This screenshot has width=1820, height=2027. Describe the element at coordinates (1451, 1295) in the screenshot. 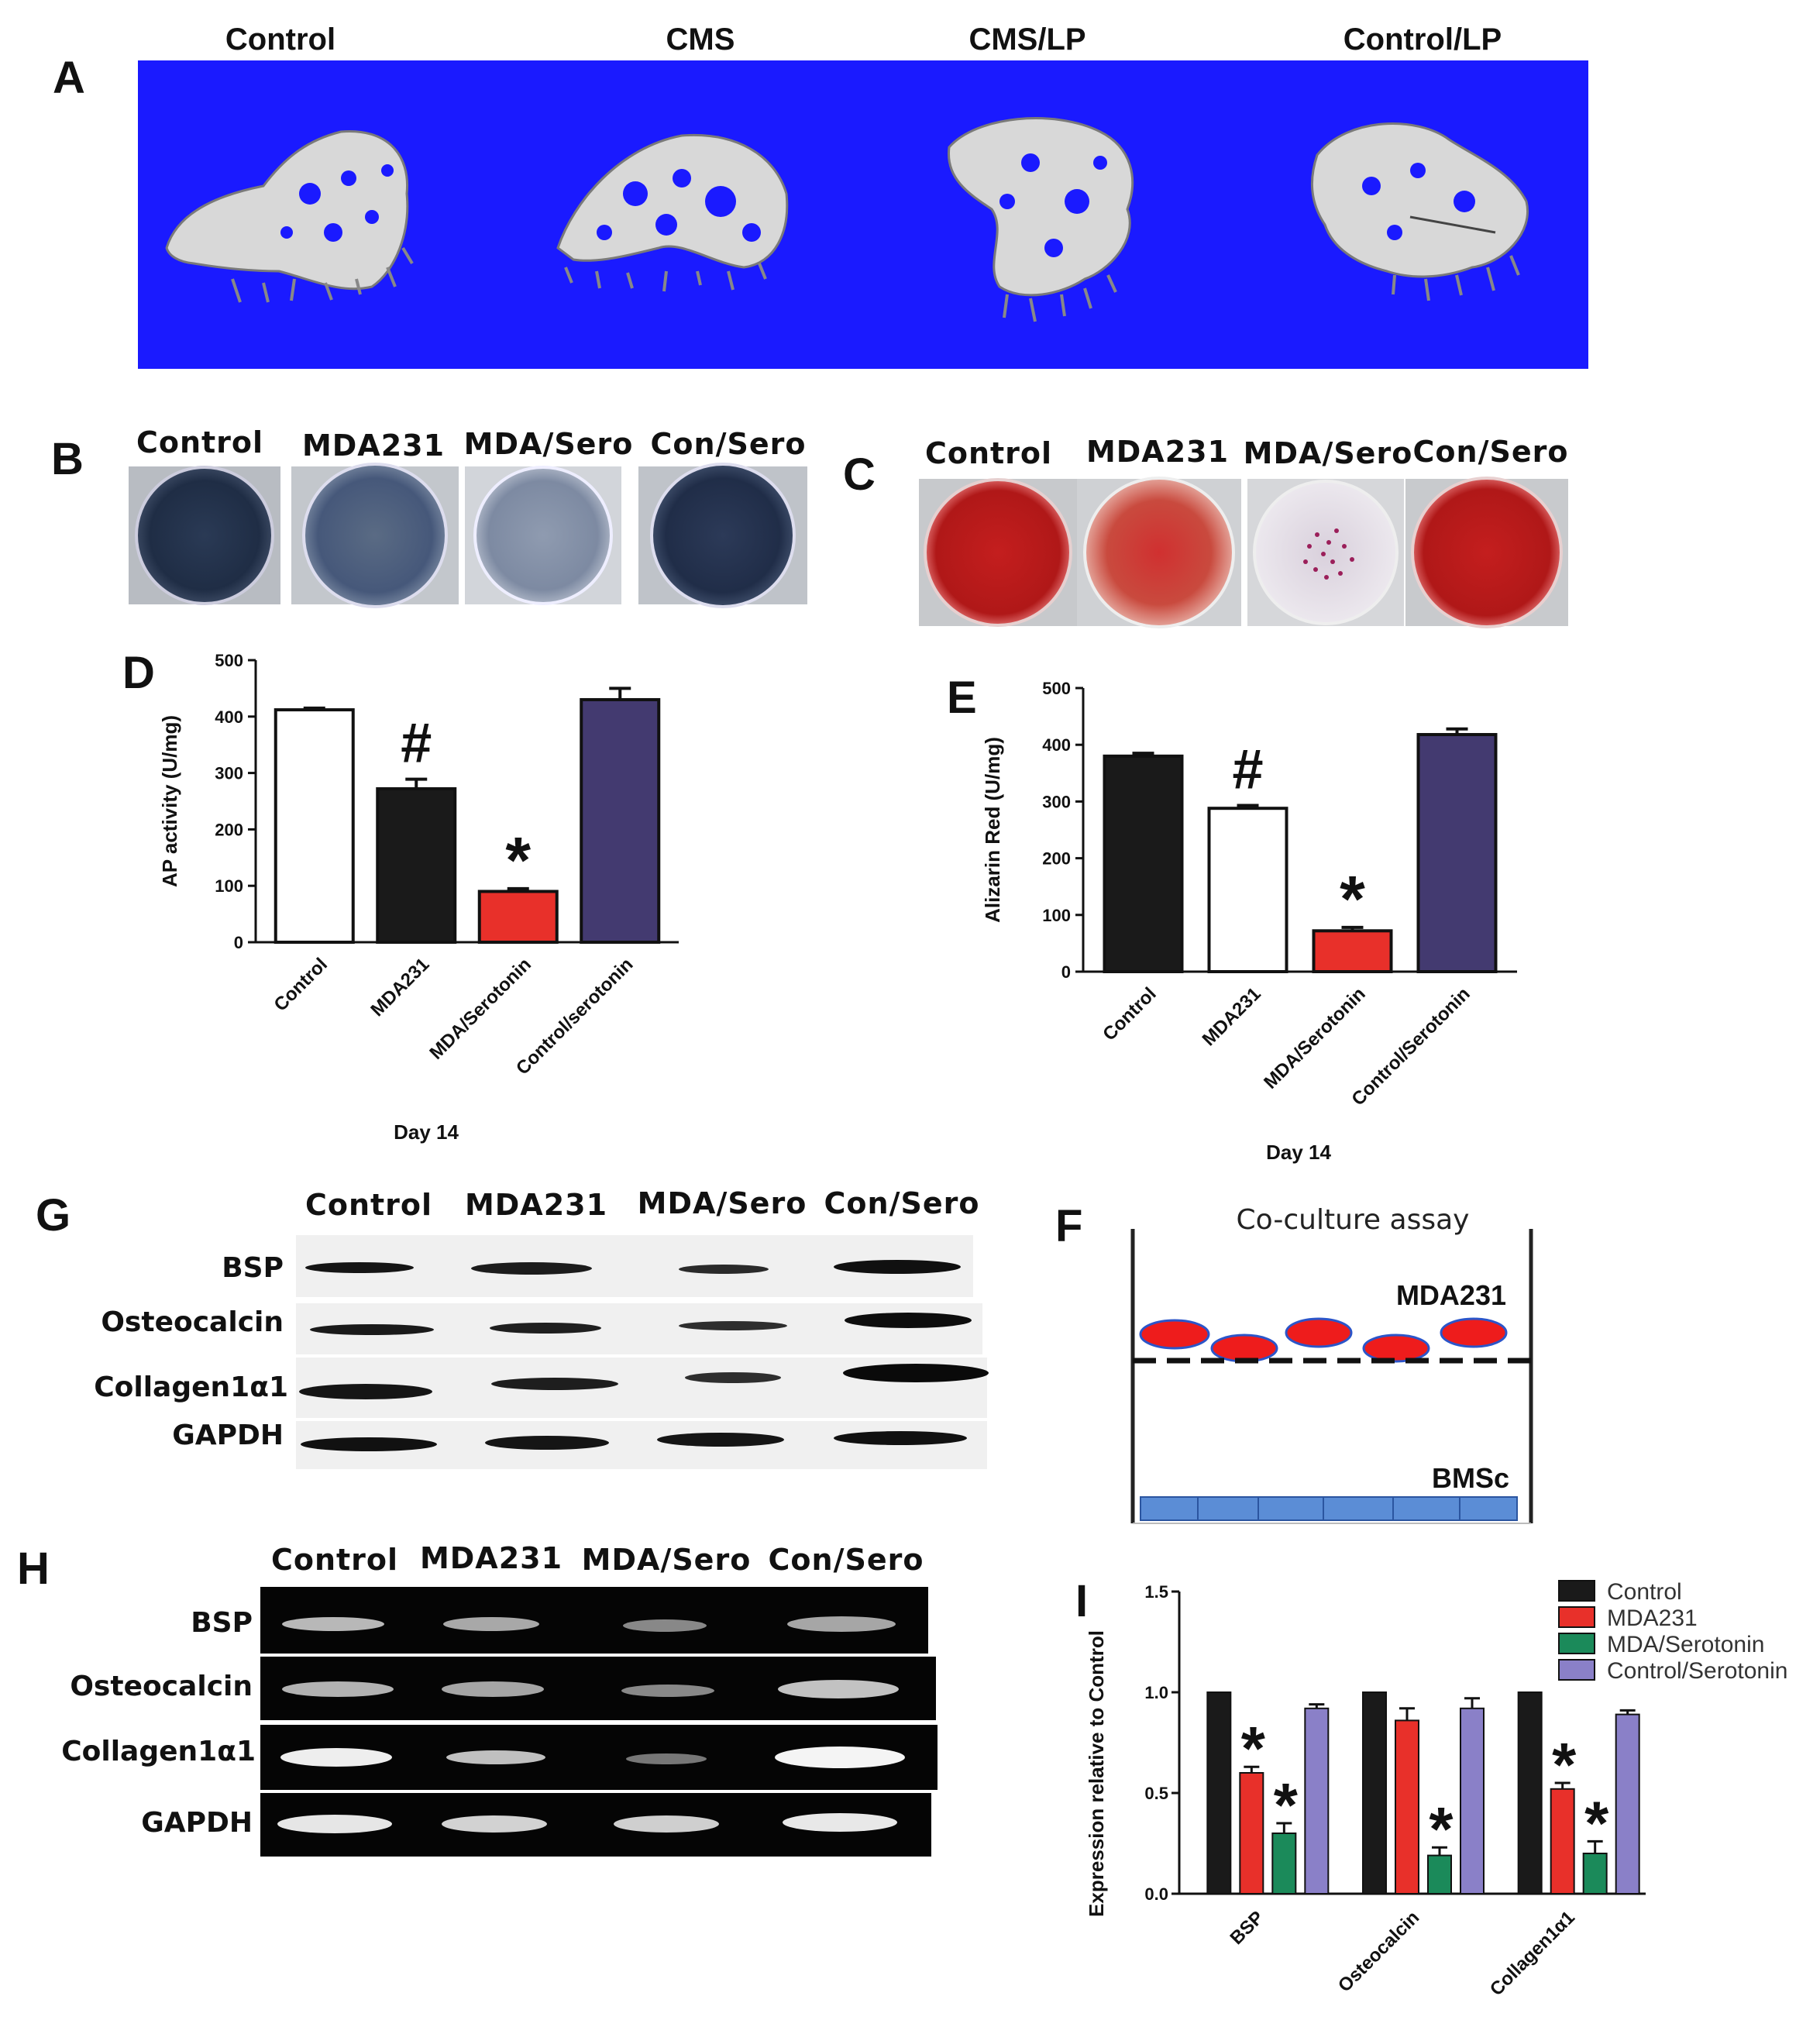

I see `coculture-top-label: MDA231` at that location.